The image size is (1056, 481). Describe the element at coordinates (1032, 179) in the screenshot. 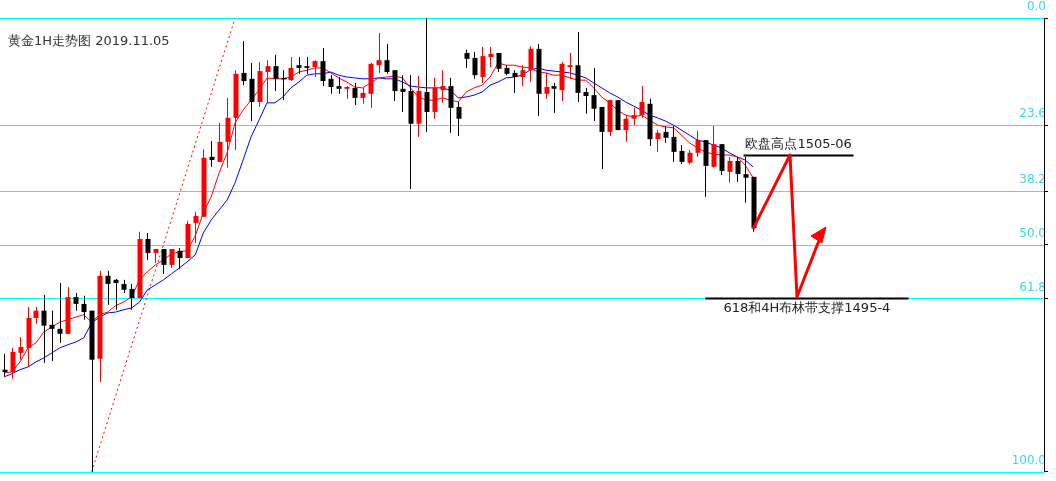

I see `y-tick-label: 38.2` at that location.